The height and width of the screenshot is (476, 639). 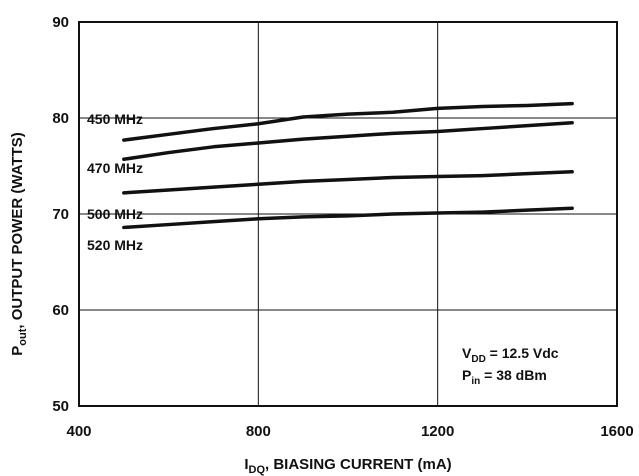 What do you see at coordinates (115, 168) in the screenshot?
I see `series-label: 470 MHz` at bounding box center [115, 168].